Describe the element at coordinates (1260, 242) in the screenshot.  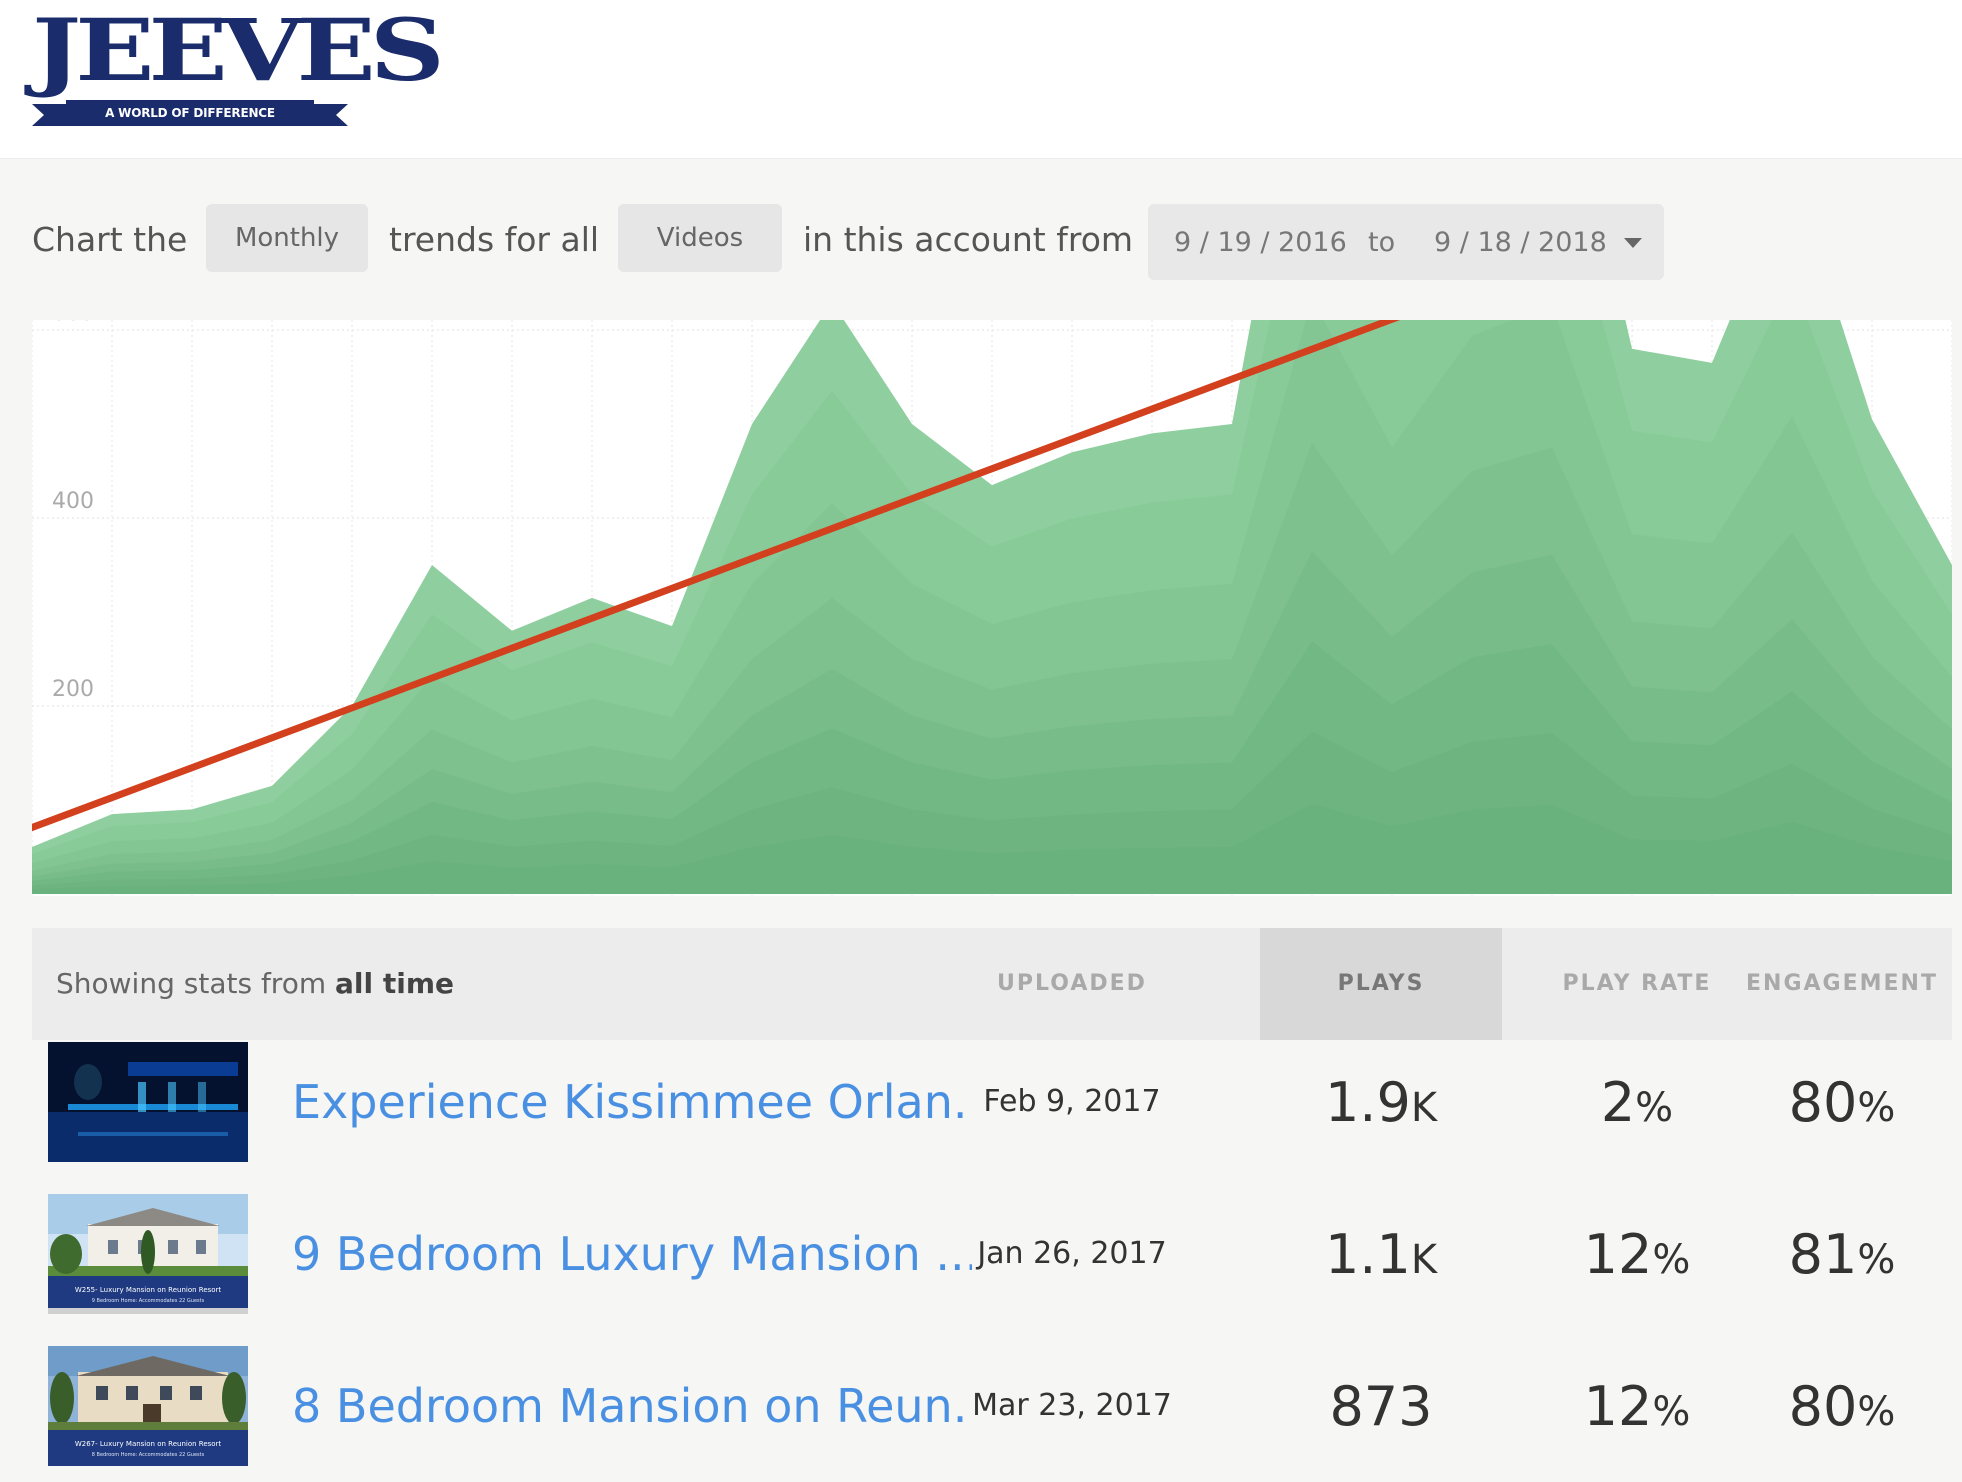
I see `date-from: 9 / 19 / 2016` at that location.